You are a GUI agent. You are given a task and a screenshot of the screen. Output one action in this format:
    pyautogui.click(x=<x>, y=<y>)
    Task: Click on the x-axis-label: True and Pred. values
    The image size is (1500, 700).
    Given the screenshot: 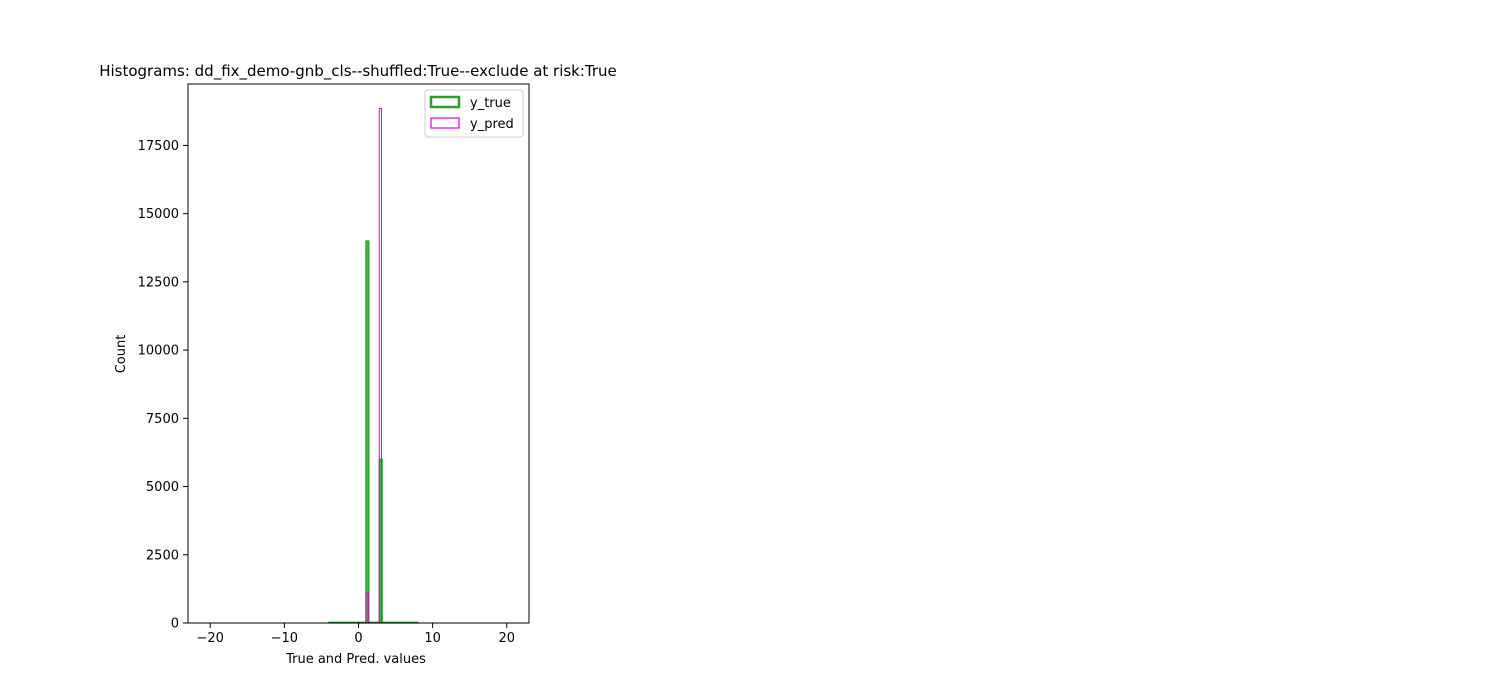 What is the action you would take?
    pyautogui.click(x=355, y=659)
    